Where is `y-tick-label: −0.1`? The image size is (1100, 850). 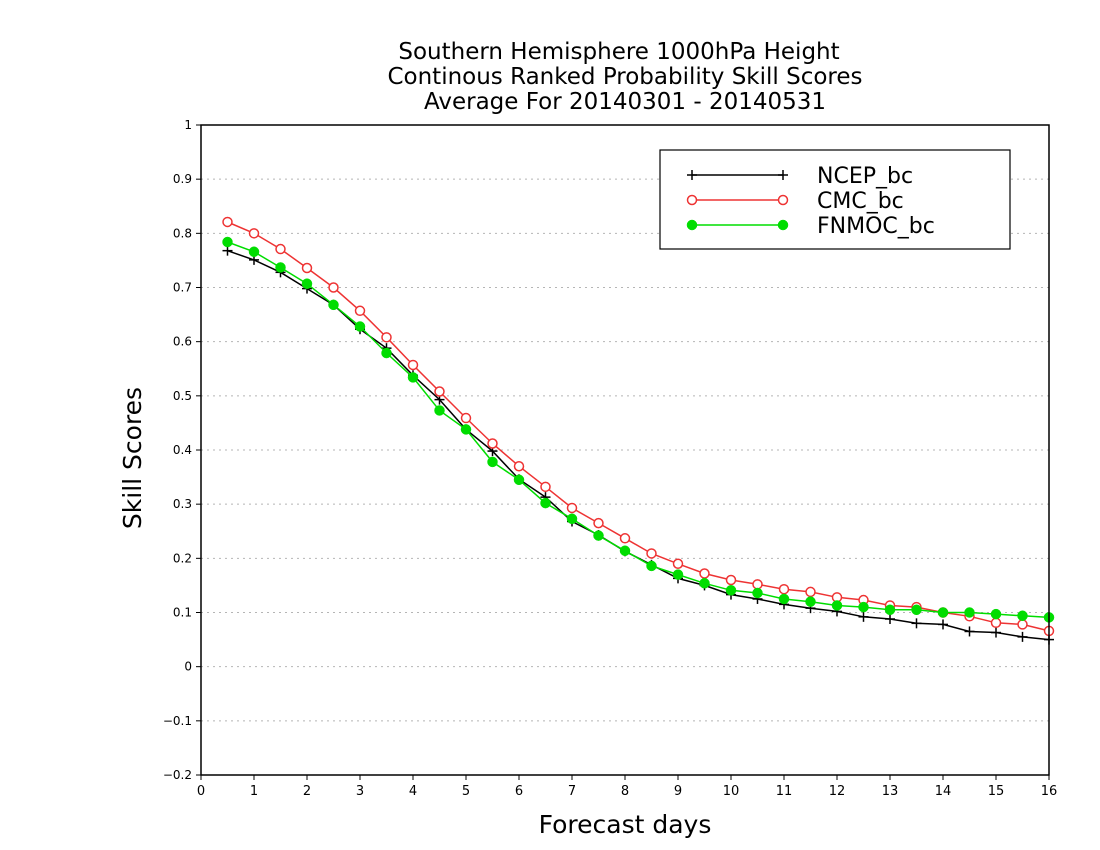 y-tick-label: −0.1 is located at coordinates (177, 721).